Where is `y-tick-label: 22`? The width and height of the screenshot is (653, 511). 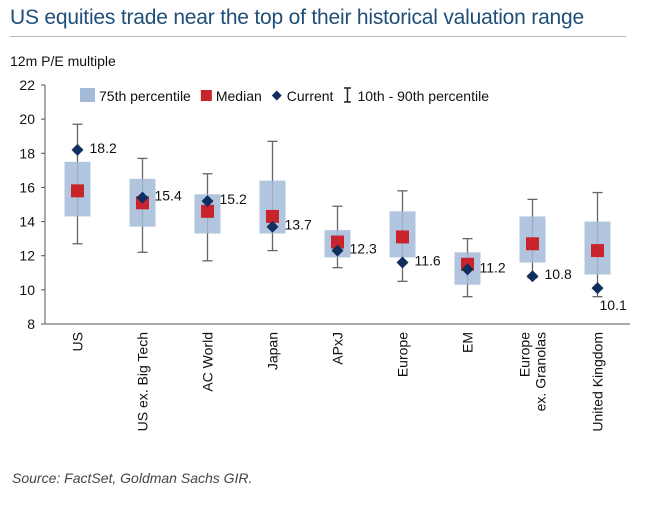
y-tick-label: 22 is located at coordinates (27, 85).